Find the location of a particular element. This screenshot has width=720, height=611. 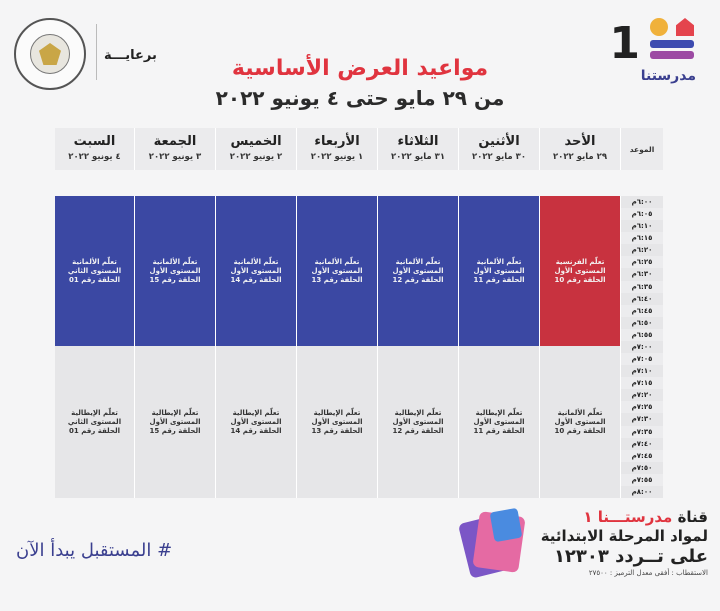

time-slot: ٧:١٥م is located at coordinates (642, 383).